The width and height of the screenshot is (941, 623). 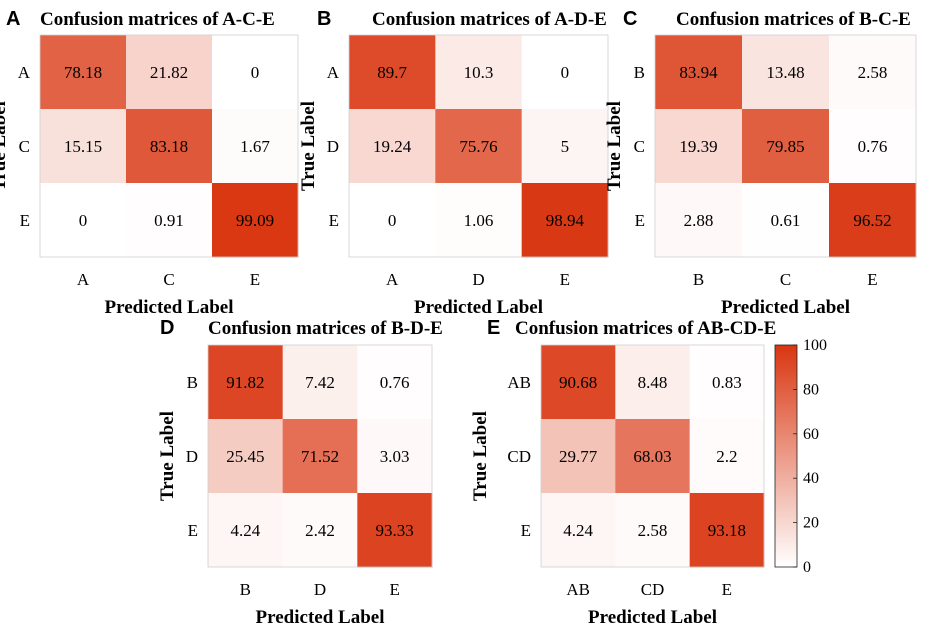 What do you see at coordinates (645, 328) in the screenshot?
I see `chart-title: Confusion matrices of AB-CD-E` at bounding box center [645, 328].